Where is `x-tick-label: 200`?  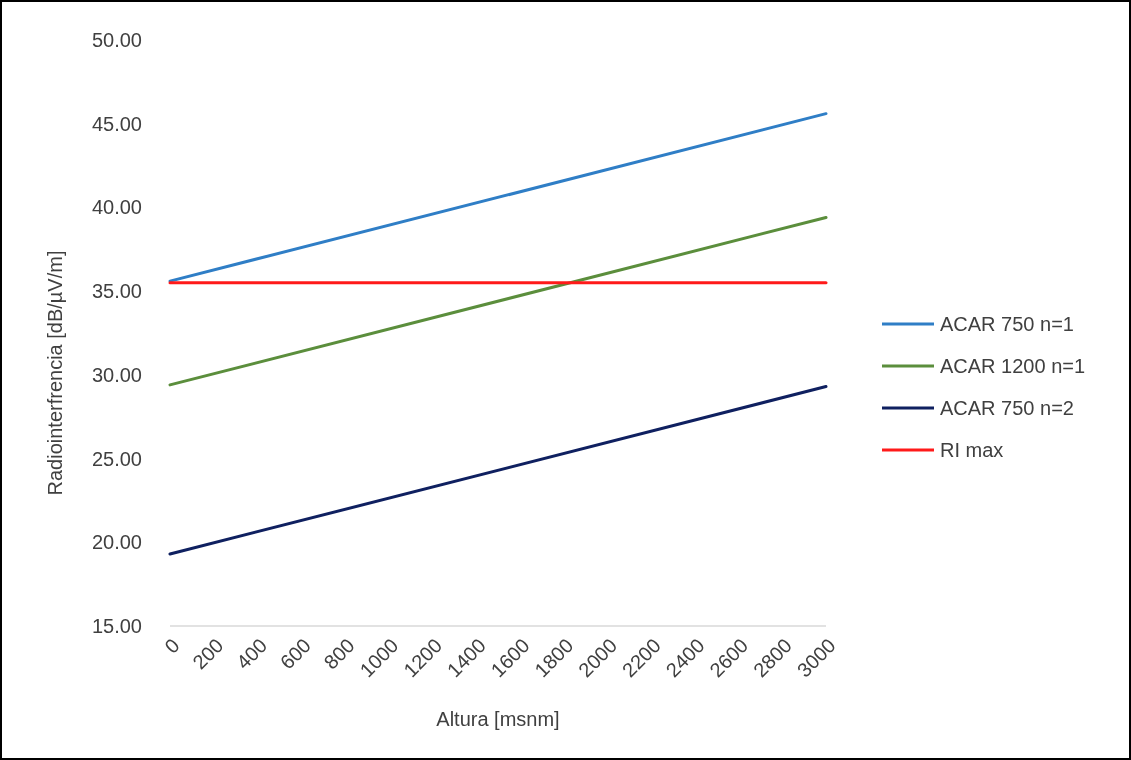
x-tick-label: 200 is located at coordinates (208, 654).